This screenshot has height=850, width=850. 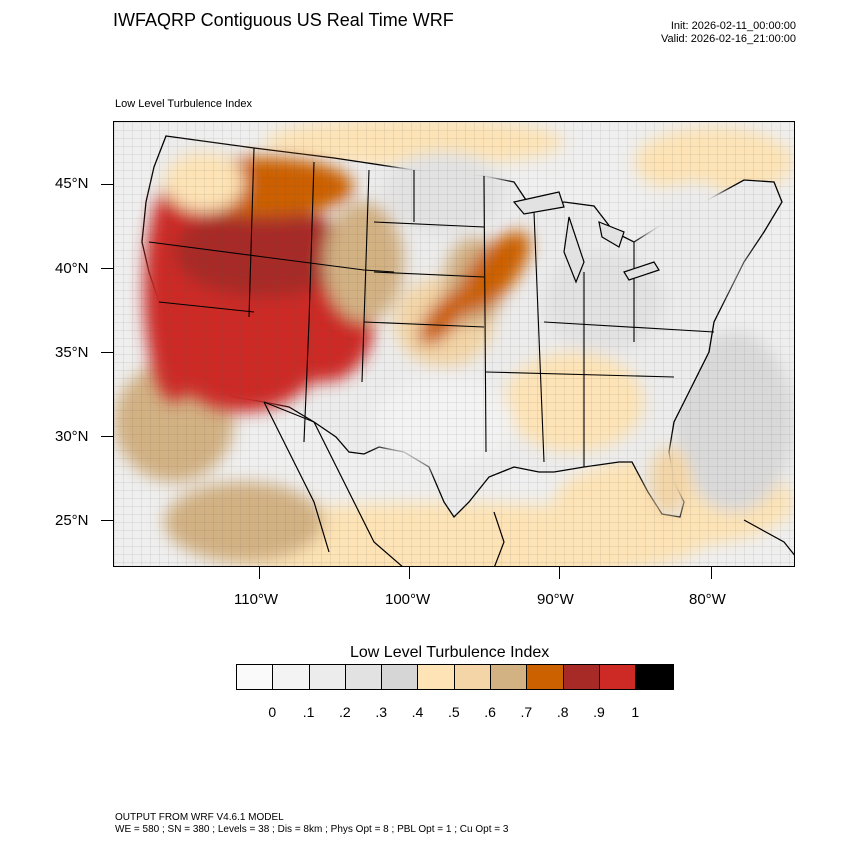 What do you see at coordinates (490, 712) in the screenshot?
I see `colorbar-label: .6` at bounding box center [490, 712].